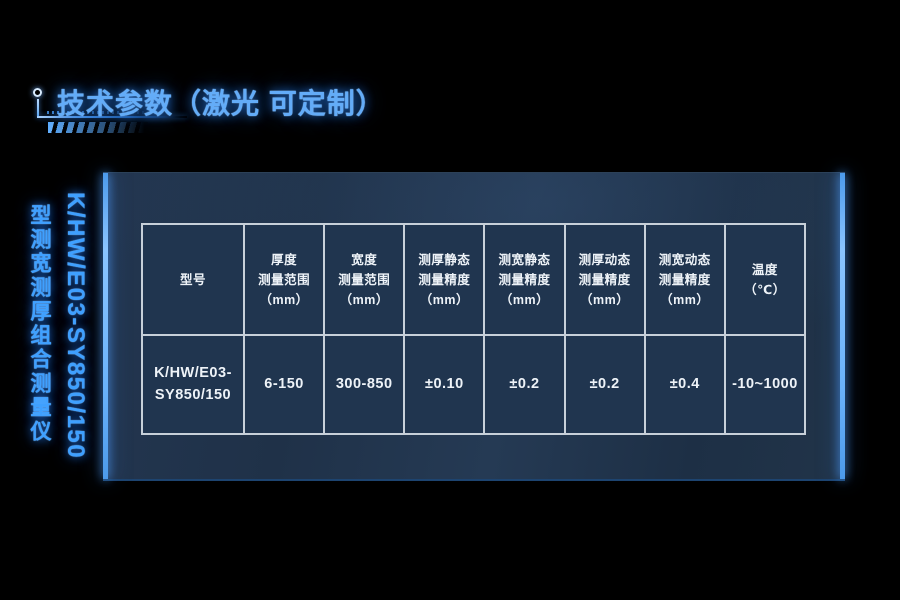  I want to click on header-cell-width-static-accuracy: 测宽静态 测量精度 （mm）, so click(524, 279).